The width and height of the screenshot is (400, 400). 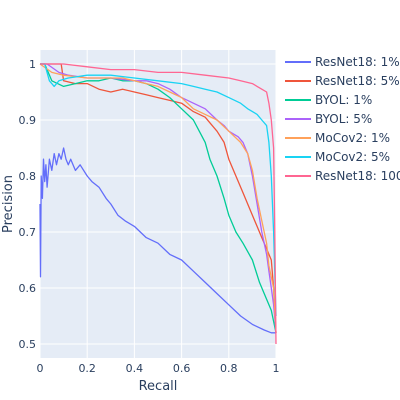 What do you see at coordinates (229, 368) in the screenshot?
I see `x-tick-label: 0.8` at bounding box center [229, 368].